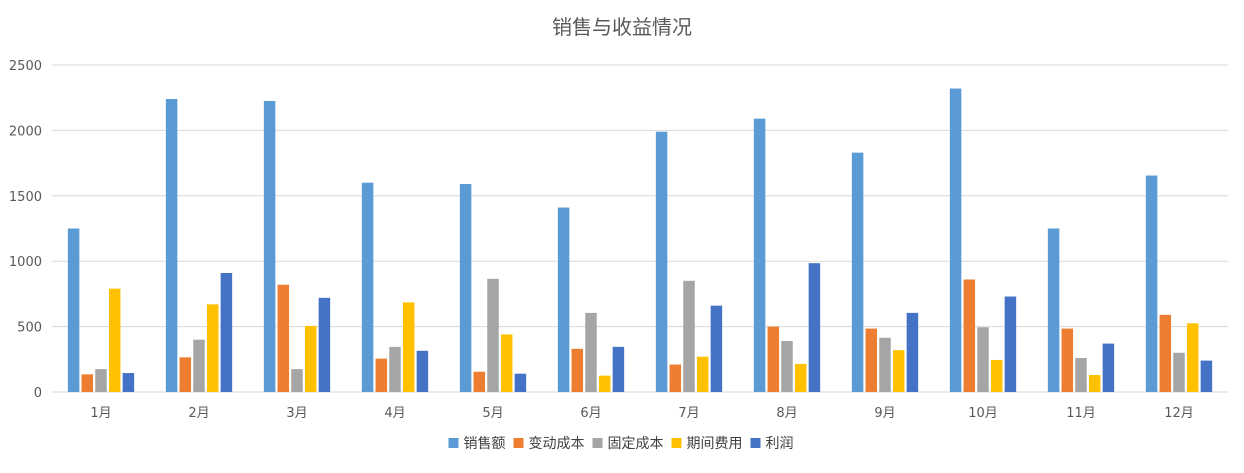 The image size is (1244, 473). I want to click on legend-label: 变动成本, so click(557, 444).